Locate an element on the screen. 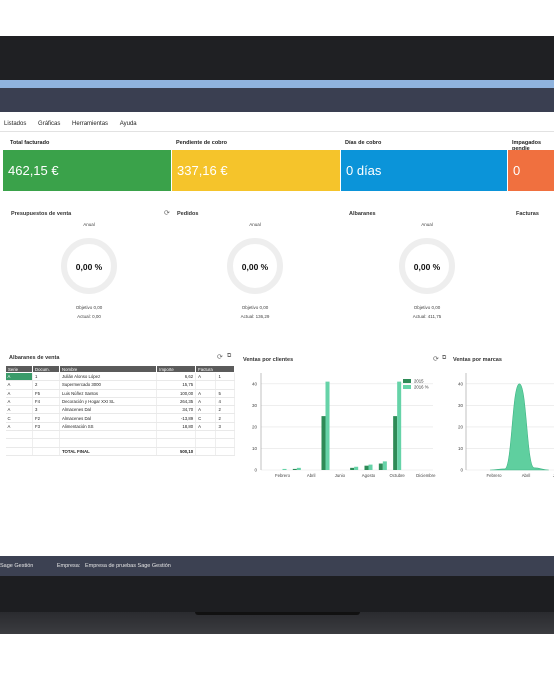 This screenshot has height=674, width=554. table-row: C F2 Almacenes Dal -13,89 C 2 is located at coordinates (120, 418).